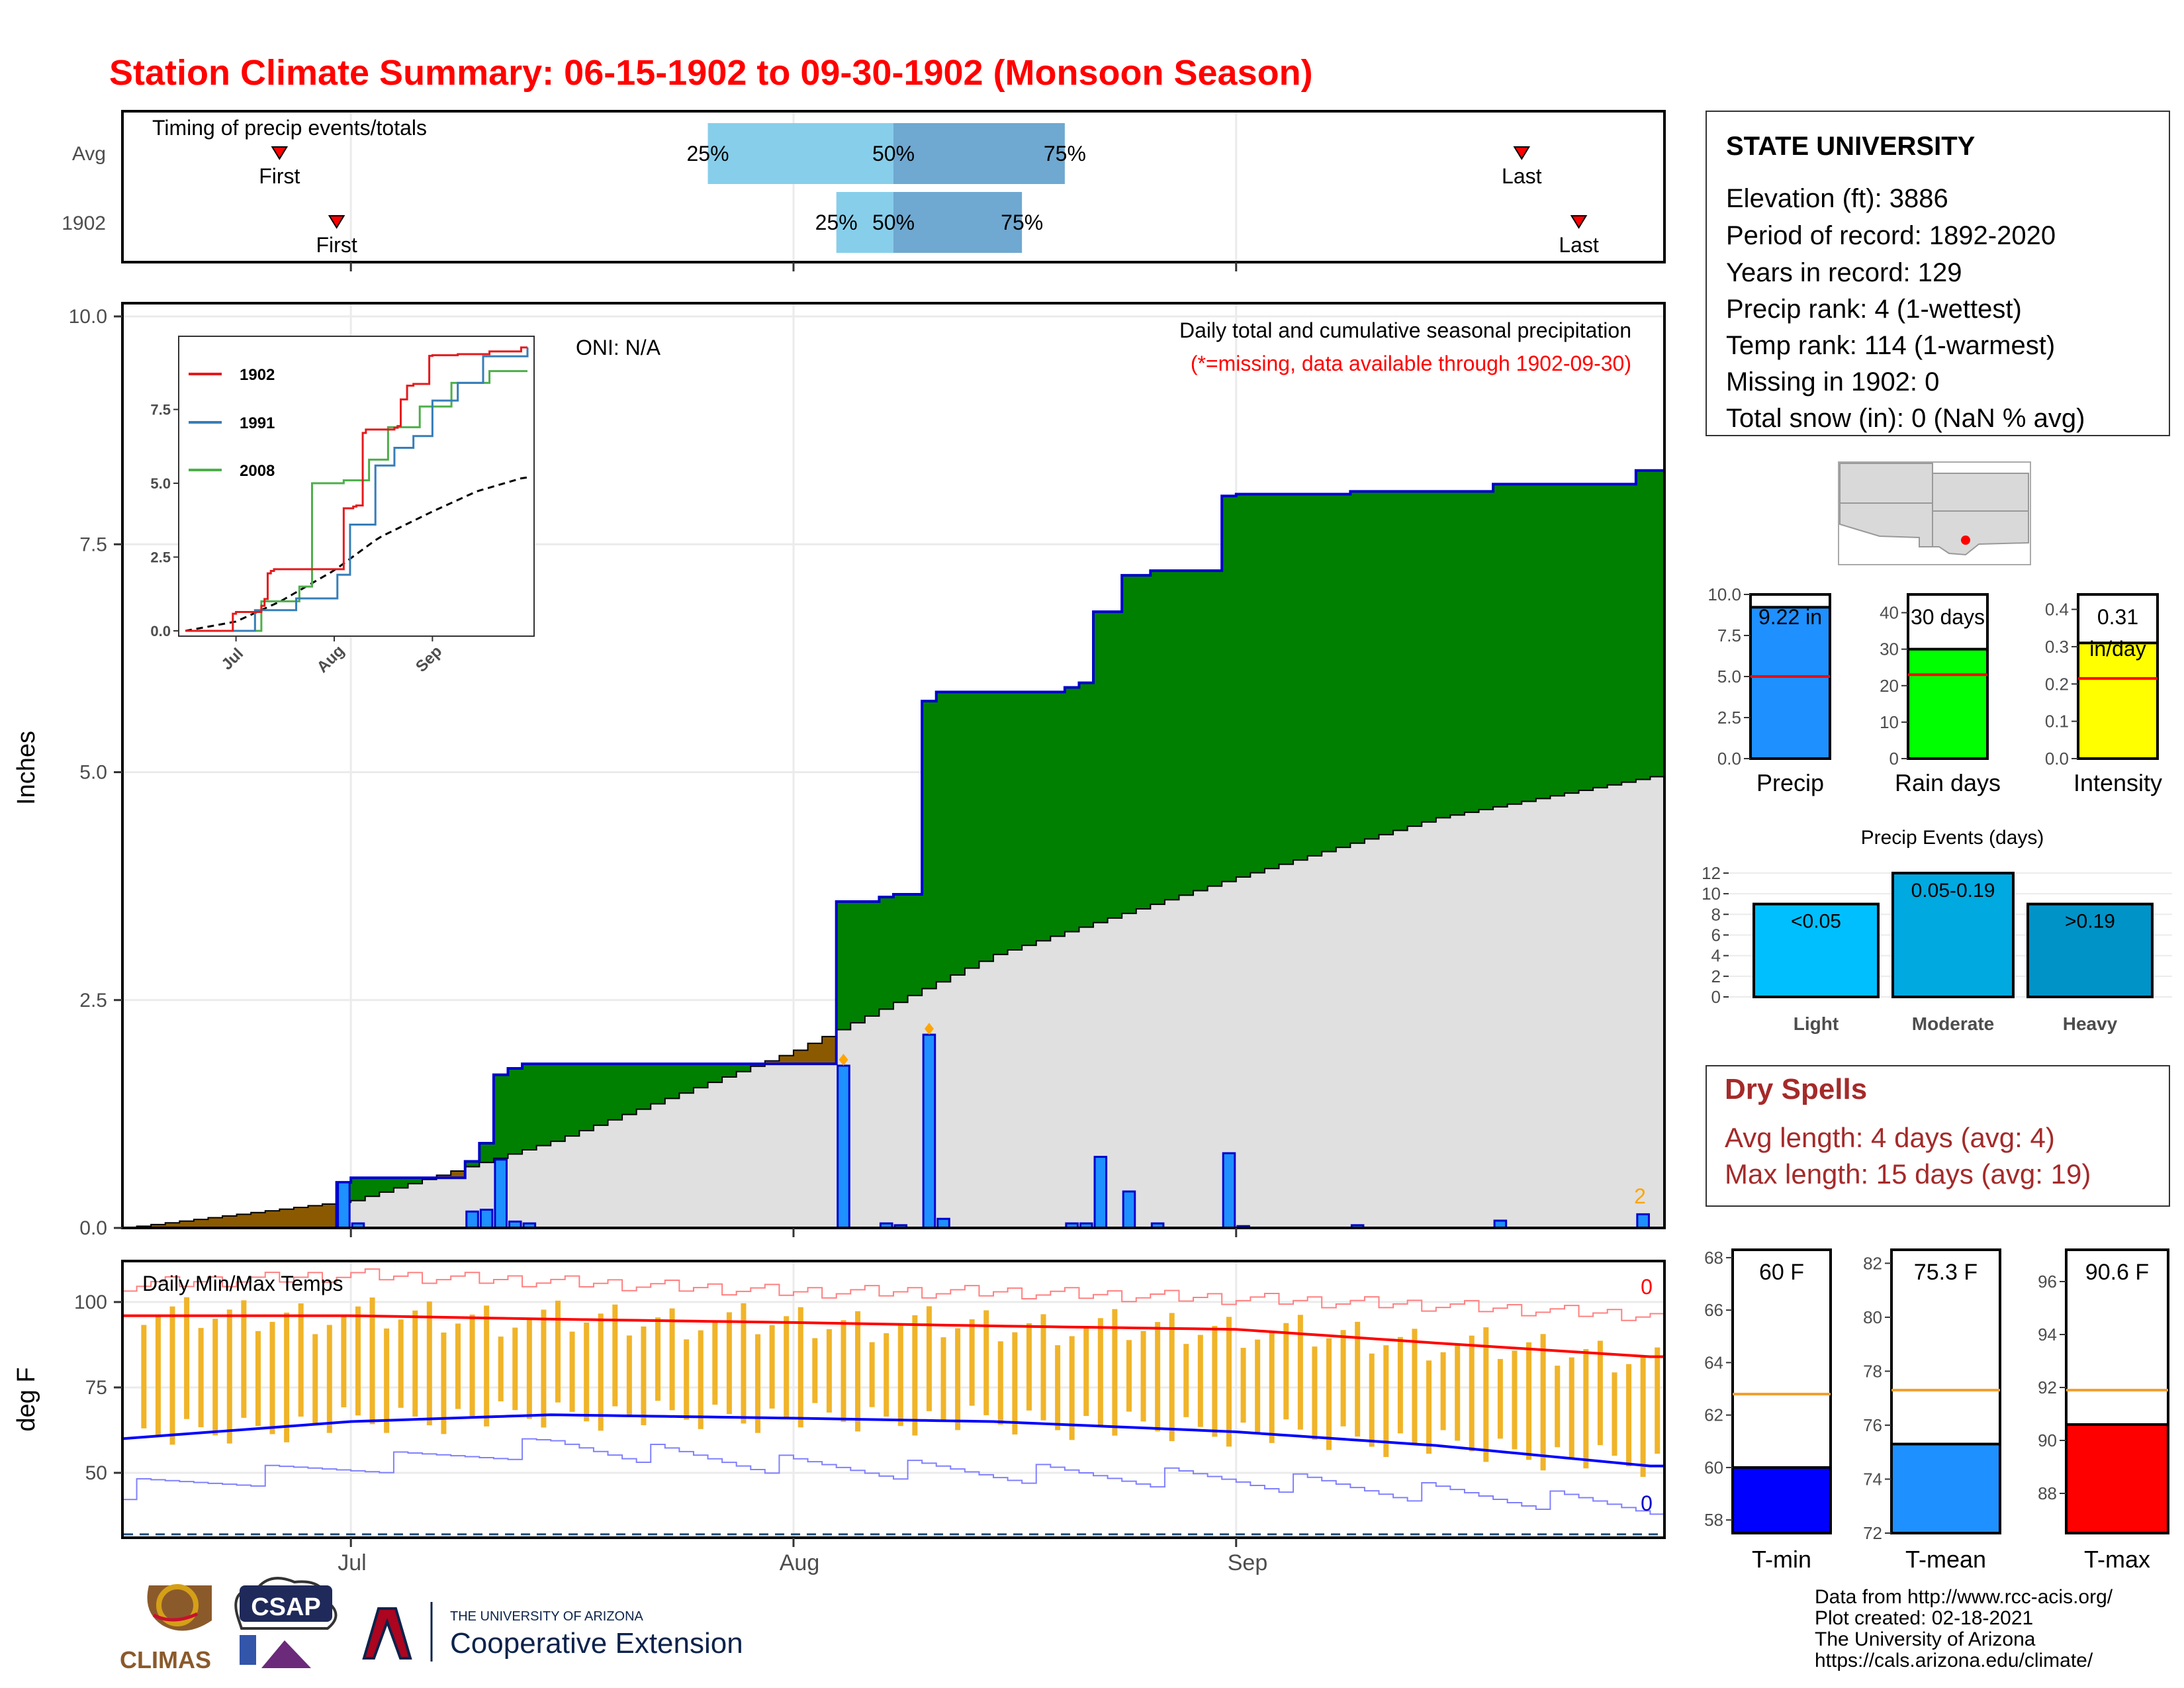 The height and width of the screenshot is (1688, 2184). What do you see at coordinates (2117, 649) in the screenshot?
I see `season-bar-value-unit: in/day` at bounding box center [2117, 649].